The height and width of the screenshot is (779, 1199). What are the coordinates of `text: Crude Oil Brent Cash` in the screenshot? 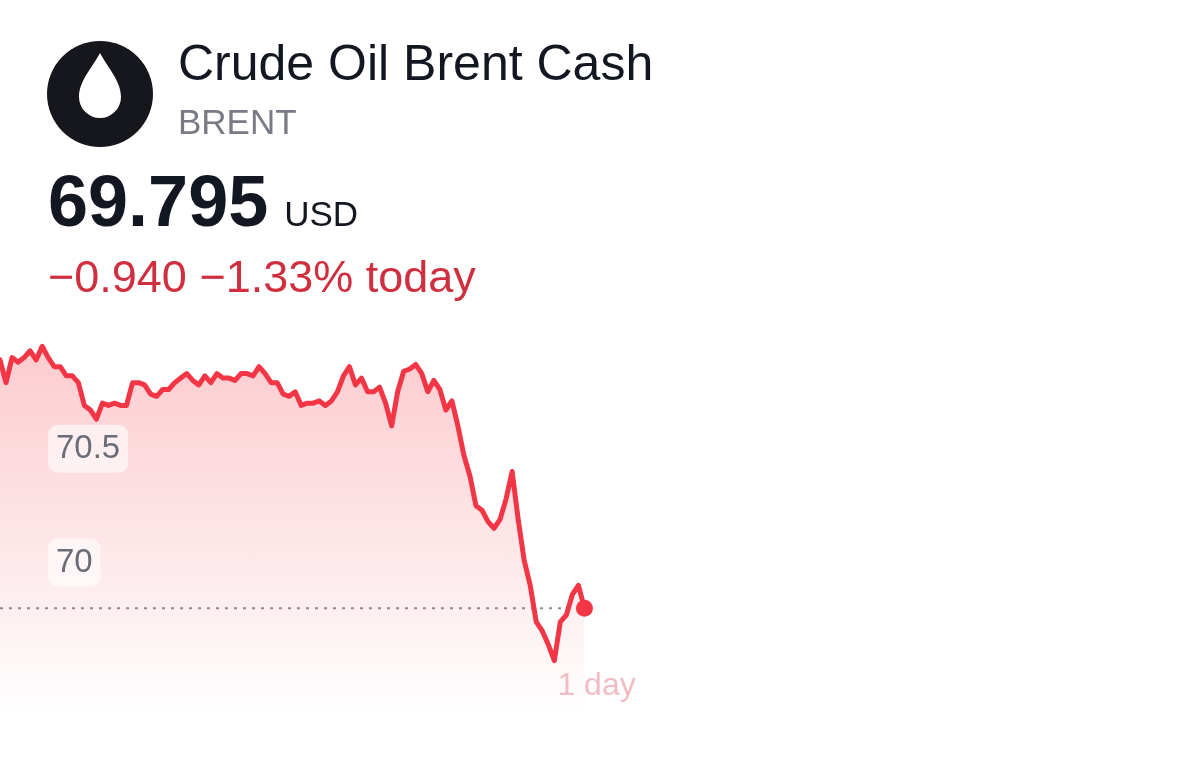 It's located at (416, 63).